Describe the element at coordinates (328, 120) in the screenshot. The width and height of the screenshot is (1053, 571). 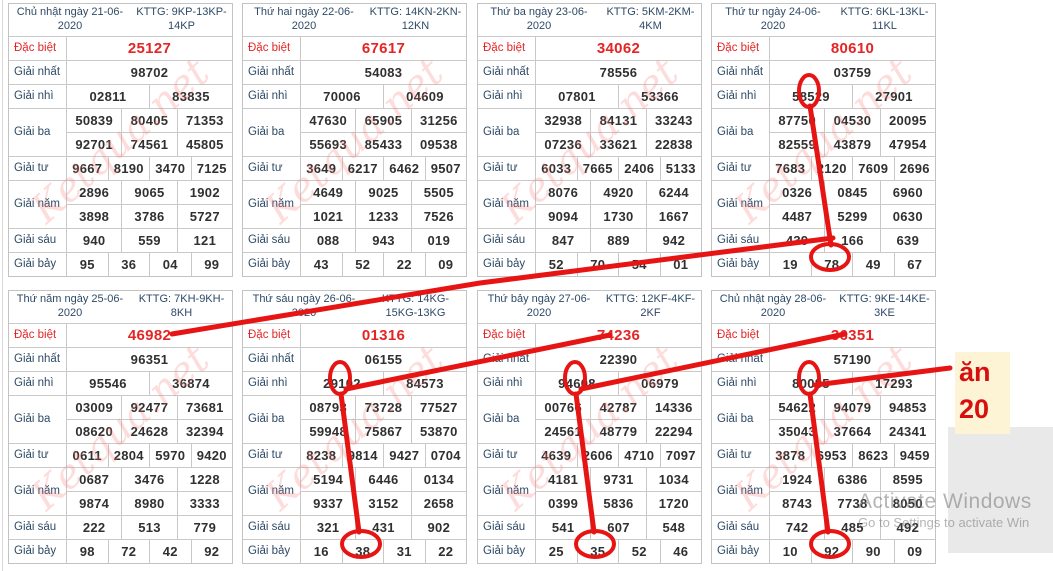
I see `prize-value: 47630` at that location.